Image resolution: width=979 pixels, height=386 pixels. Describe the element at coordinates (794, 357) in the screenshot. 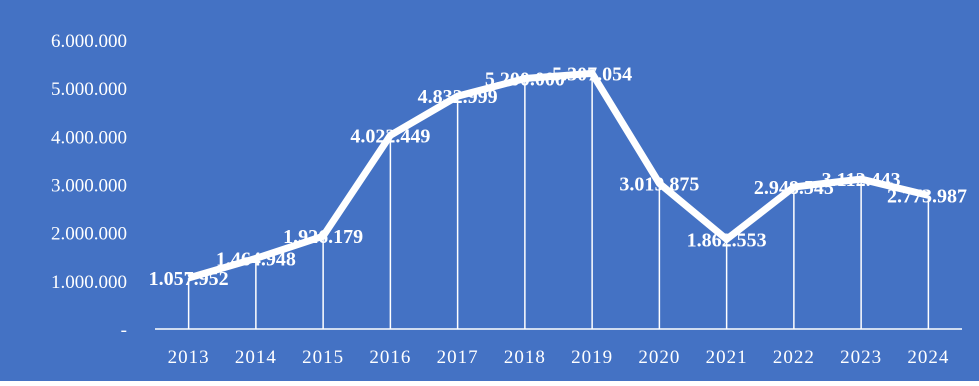

I see `x-tick-label: 2022` at that location.